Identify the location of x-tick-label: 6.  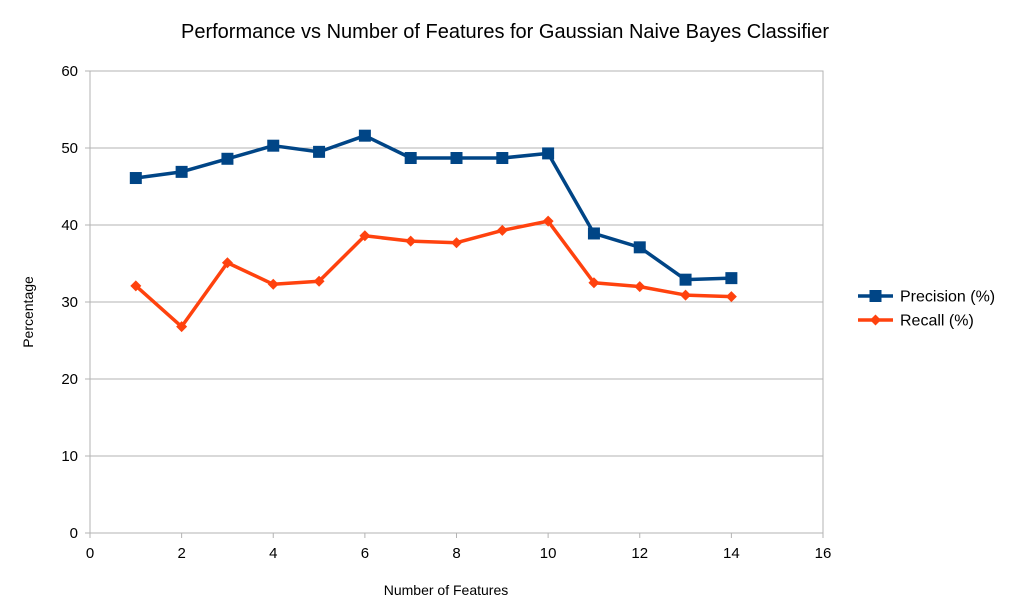
(365, 553).